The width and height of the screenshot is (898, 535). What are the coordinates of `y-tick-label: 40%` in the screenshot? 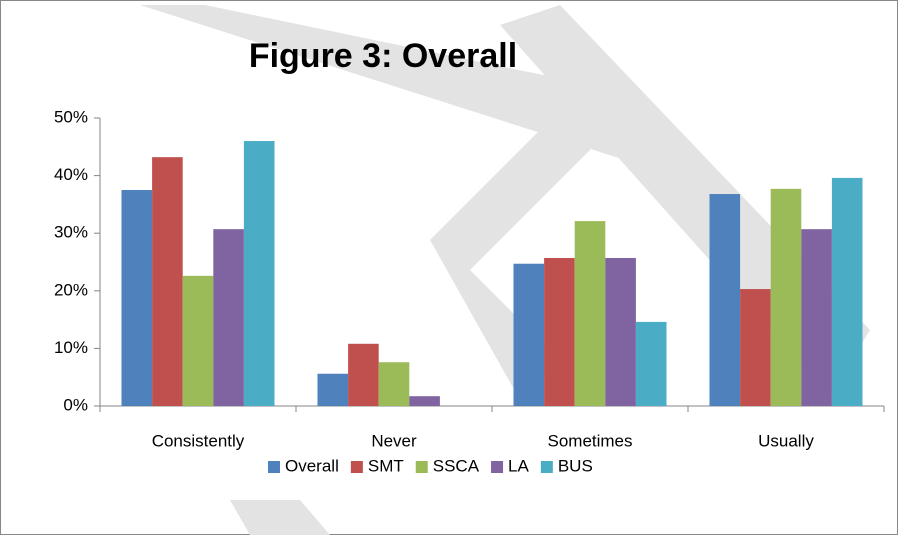 It's located at (71, 174).